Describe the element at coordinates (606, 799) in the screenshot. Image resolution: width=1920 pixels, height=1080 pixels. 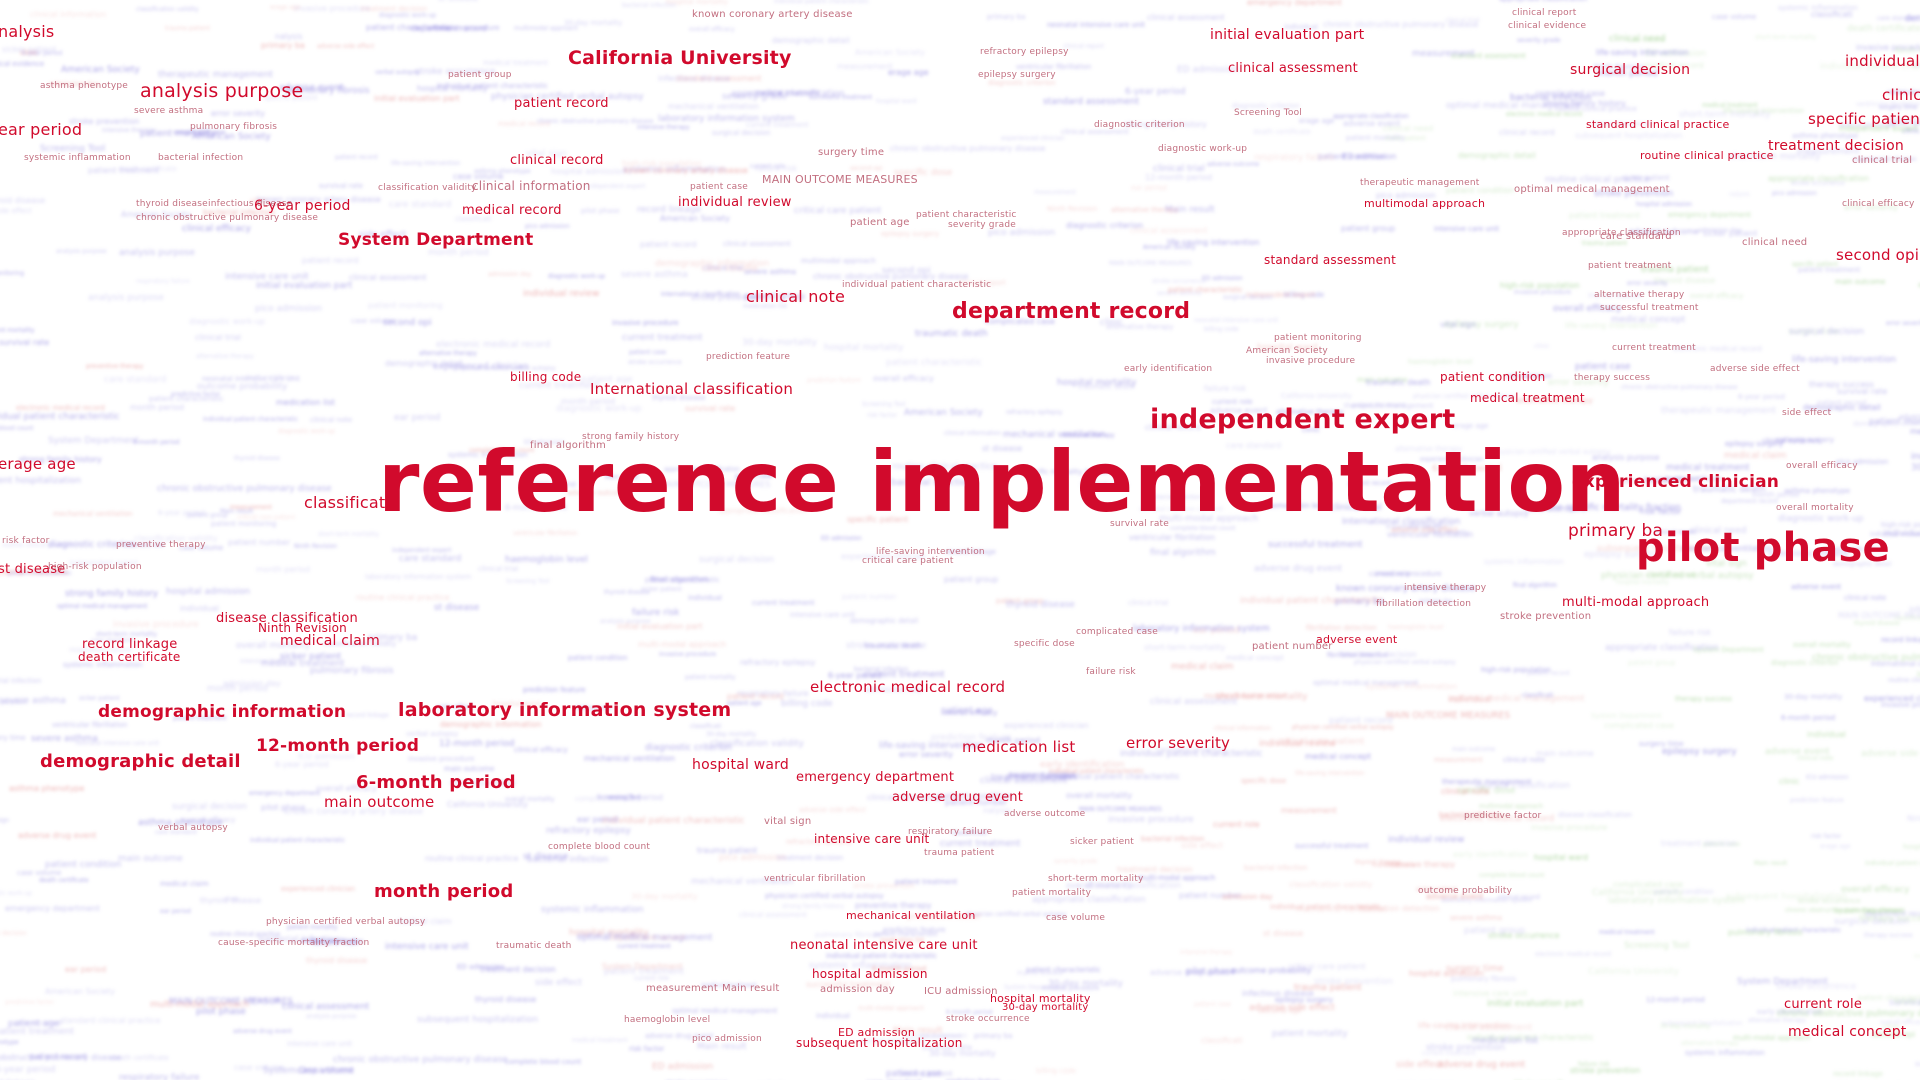
I see `background-term: complicated case` at that location.